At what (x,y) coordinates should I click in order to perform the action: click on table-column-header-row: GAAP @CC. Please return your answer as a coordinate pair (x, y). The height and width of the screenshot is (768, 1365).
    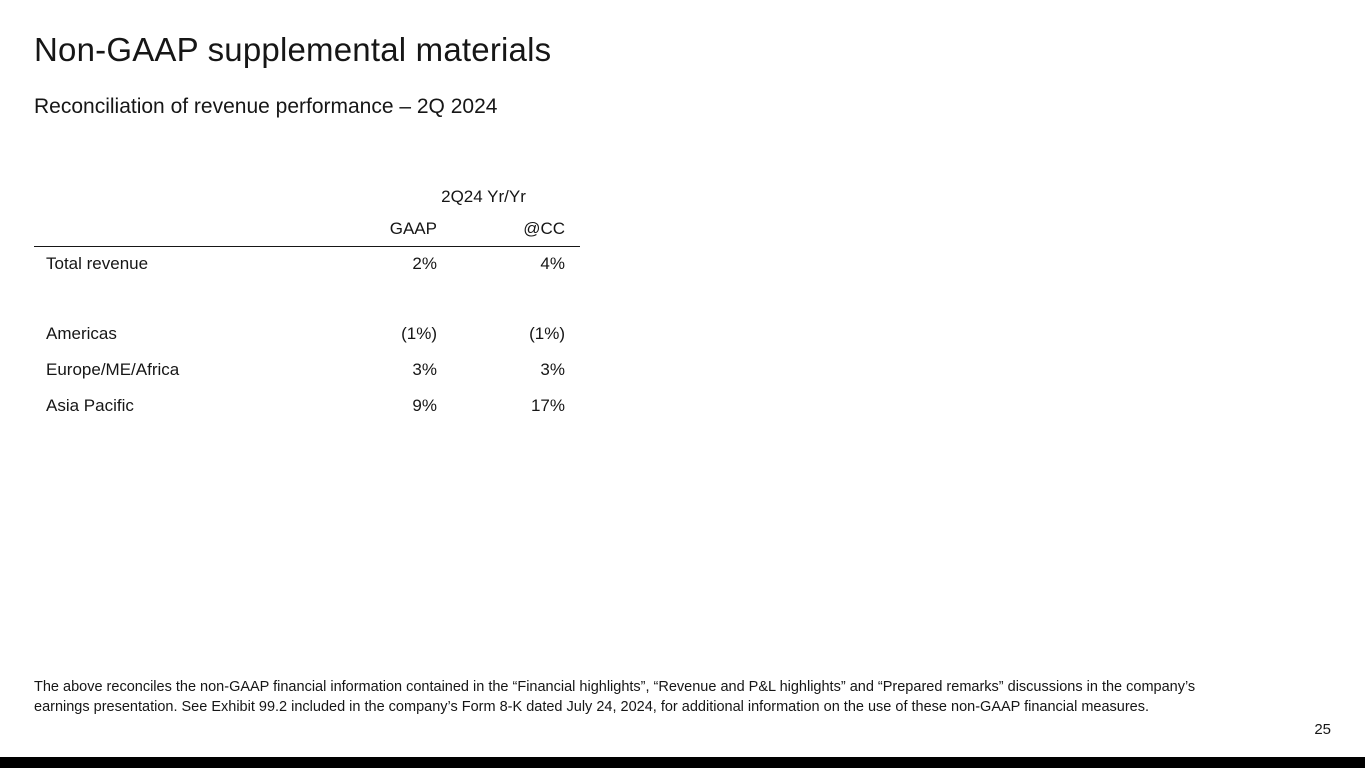
    Looking at the image, I should click on (307, 229).